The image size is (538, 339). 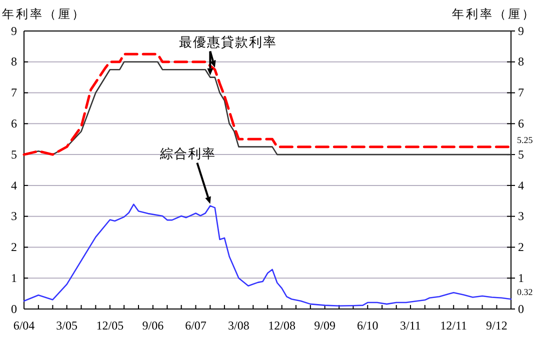 What do you see at coordinates (14, 61) in the screenshot?
I see `y-tick-label: 8` at bounding box center [14, 61].